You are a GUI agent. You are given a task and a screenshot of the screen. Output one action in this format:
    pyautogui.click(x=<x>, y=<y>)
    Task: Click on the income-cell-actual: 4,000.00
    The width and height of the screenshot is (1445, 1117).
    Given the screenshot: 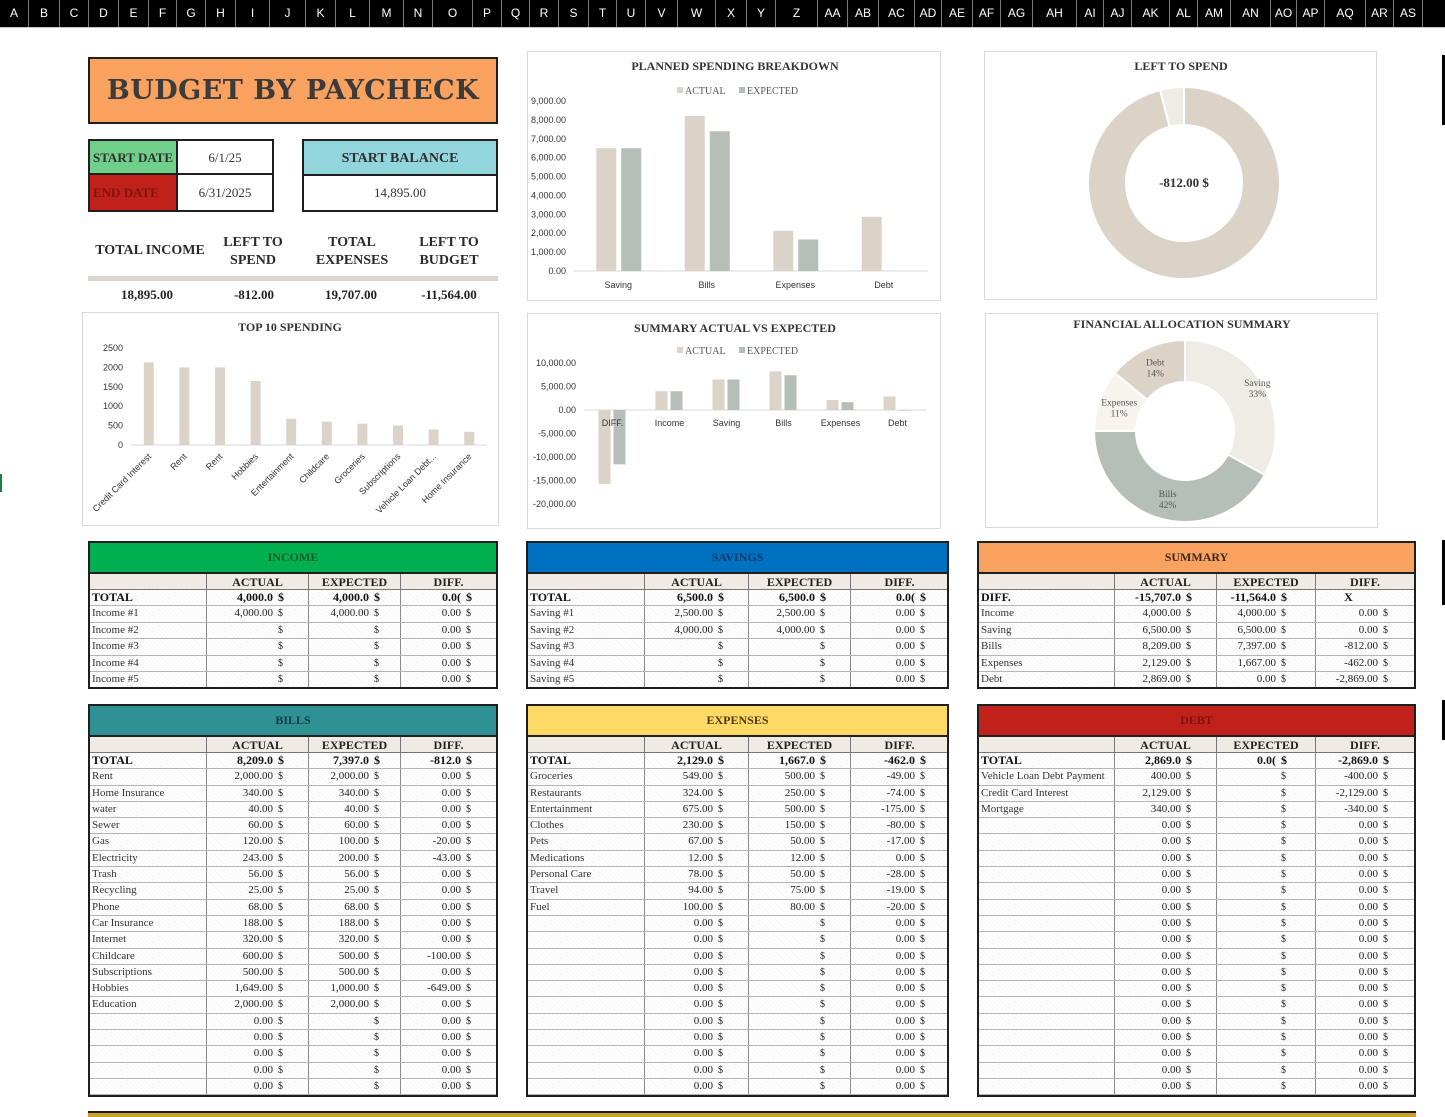 What is the action you would take?
    pyautogui.click(x=241, y=614)
    